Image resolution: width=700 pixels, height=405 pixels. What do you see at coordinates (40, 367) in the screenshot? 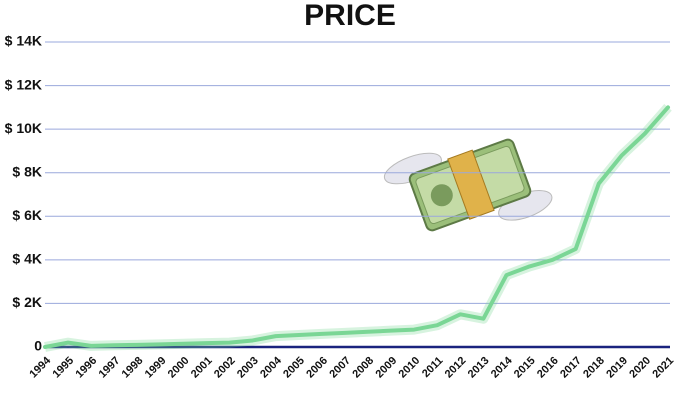
I see `x-tick-label: 1994` at bounding box center [40, 367].